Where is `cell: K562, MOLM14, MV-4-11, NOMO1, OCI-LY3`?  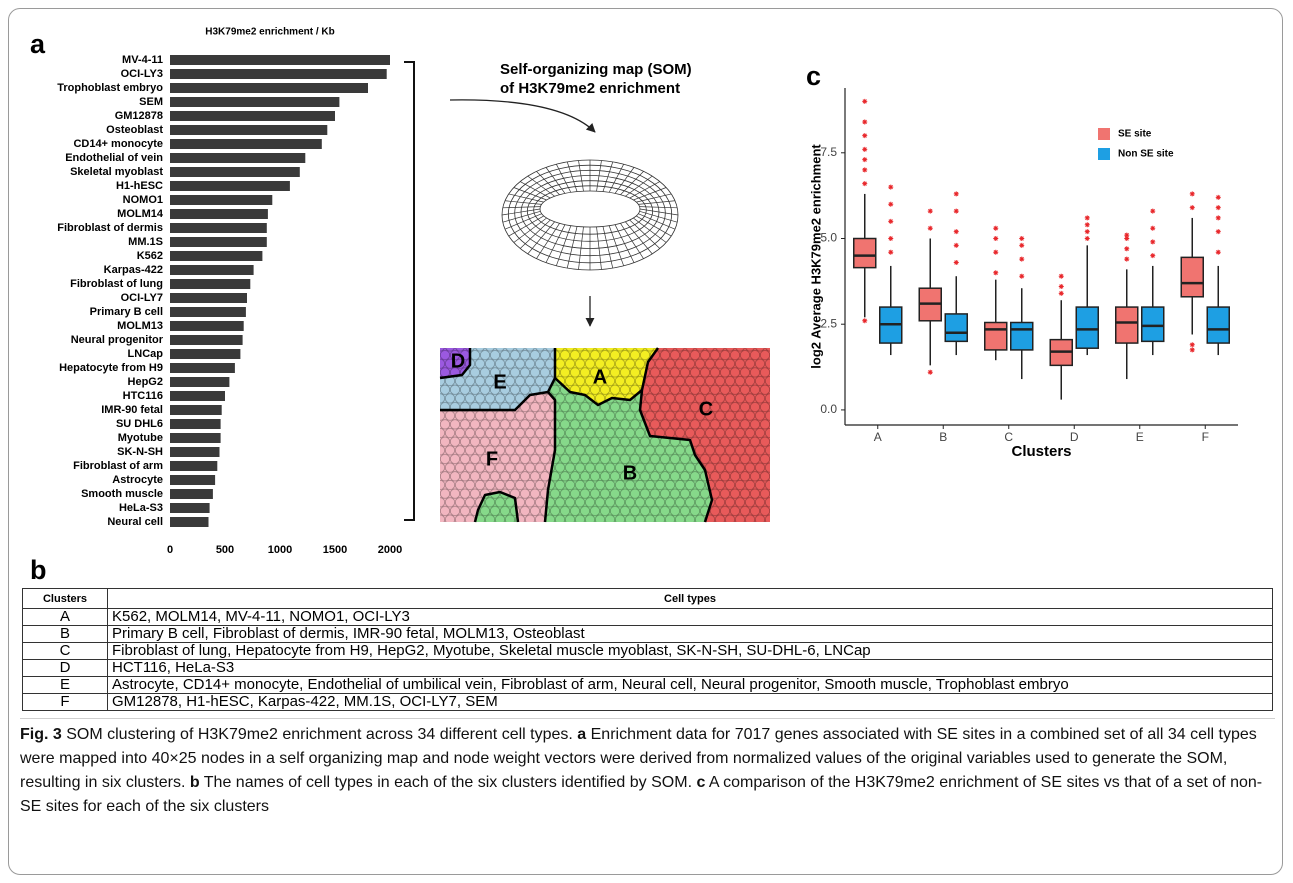 cell: K562, MOLM14, MV-4-11, NOMO1, OCI-LY3 is located at coordinates (690, 617).